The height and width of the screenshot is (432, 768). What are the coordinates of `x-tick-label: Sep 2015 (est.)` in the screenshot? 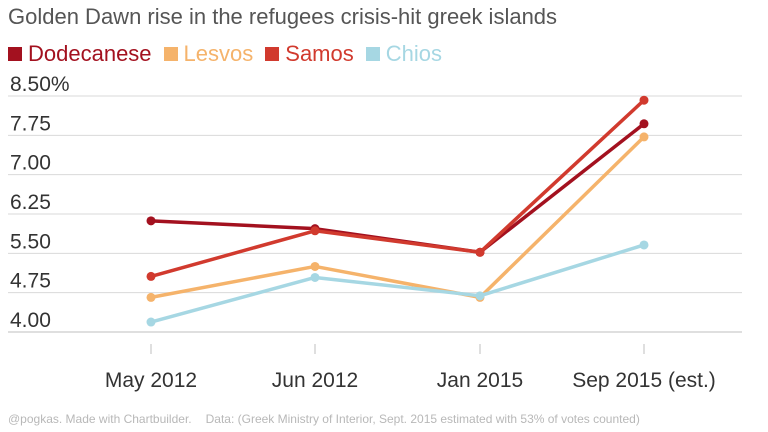 It's located at (644, 380).